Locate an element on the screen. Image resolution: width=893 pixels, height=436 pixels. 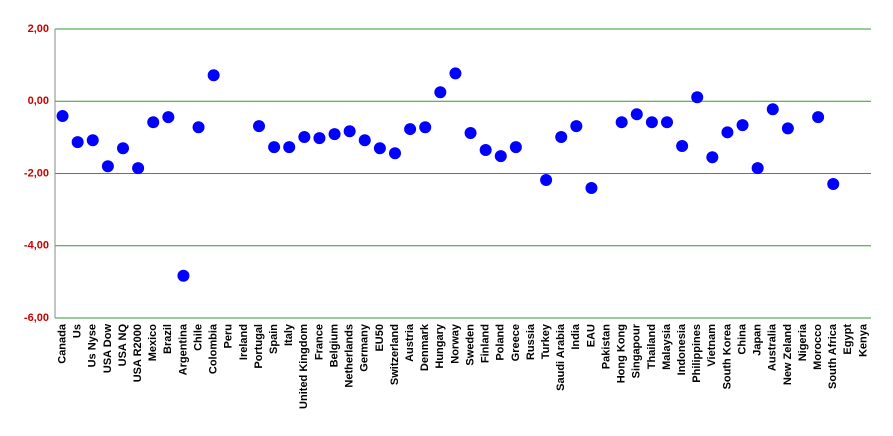
x-tick-label: Argentina is located at coordinates (183, 349).